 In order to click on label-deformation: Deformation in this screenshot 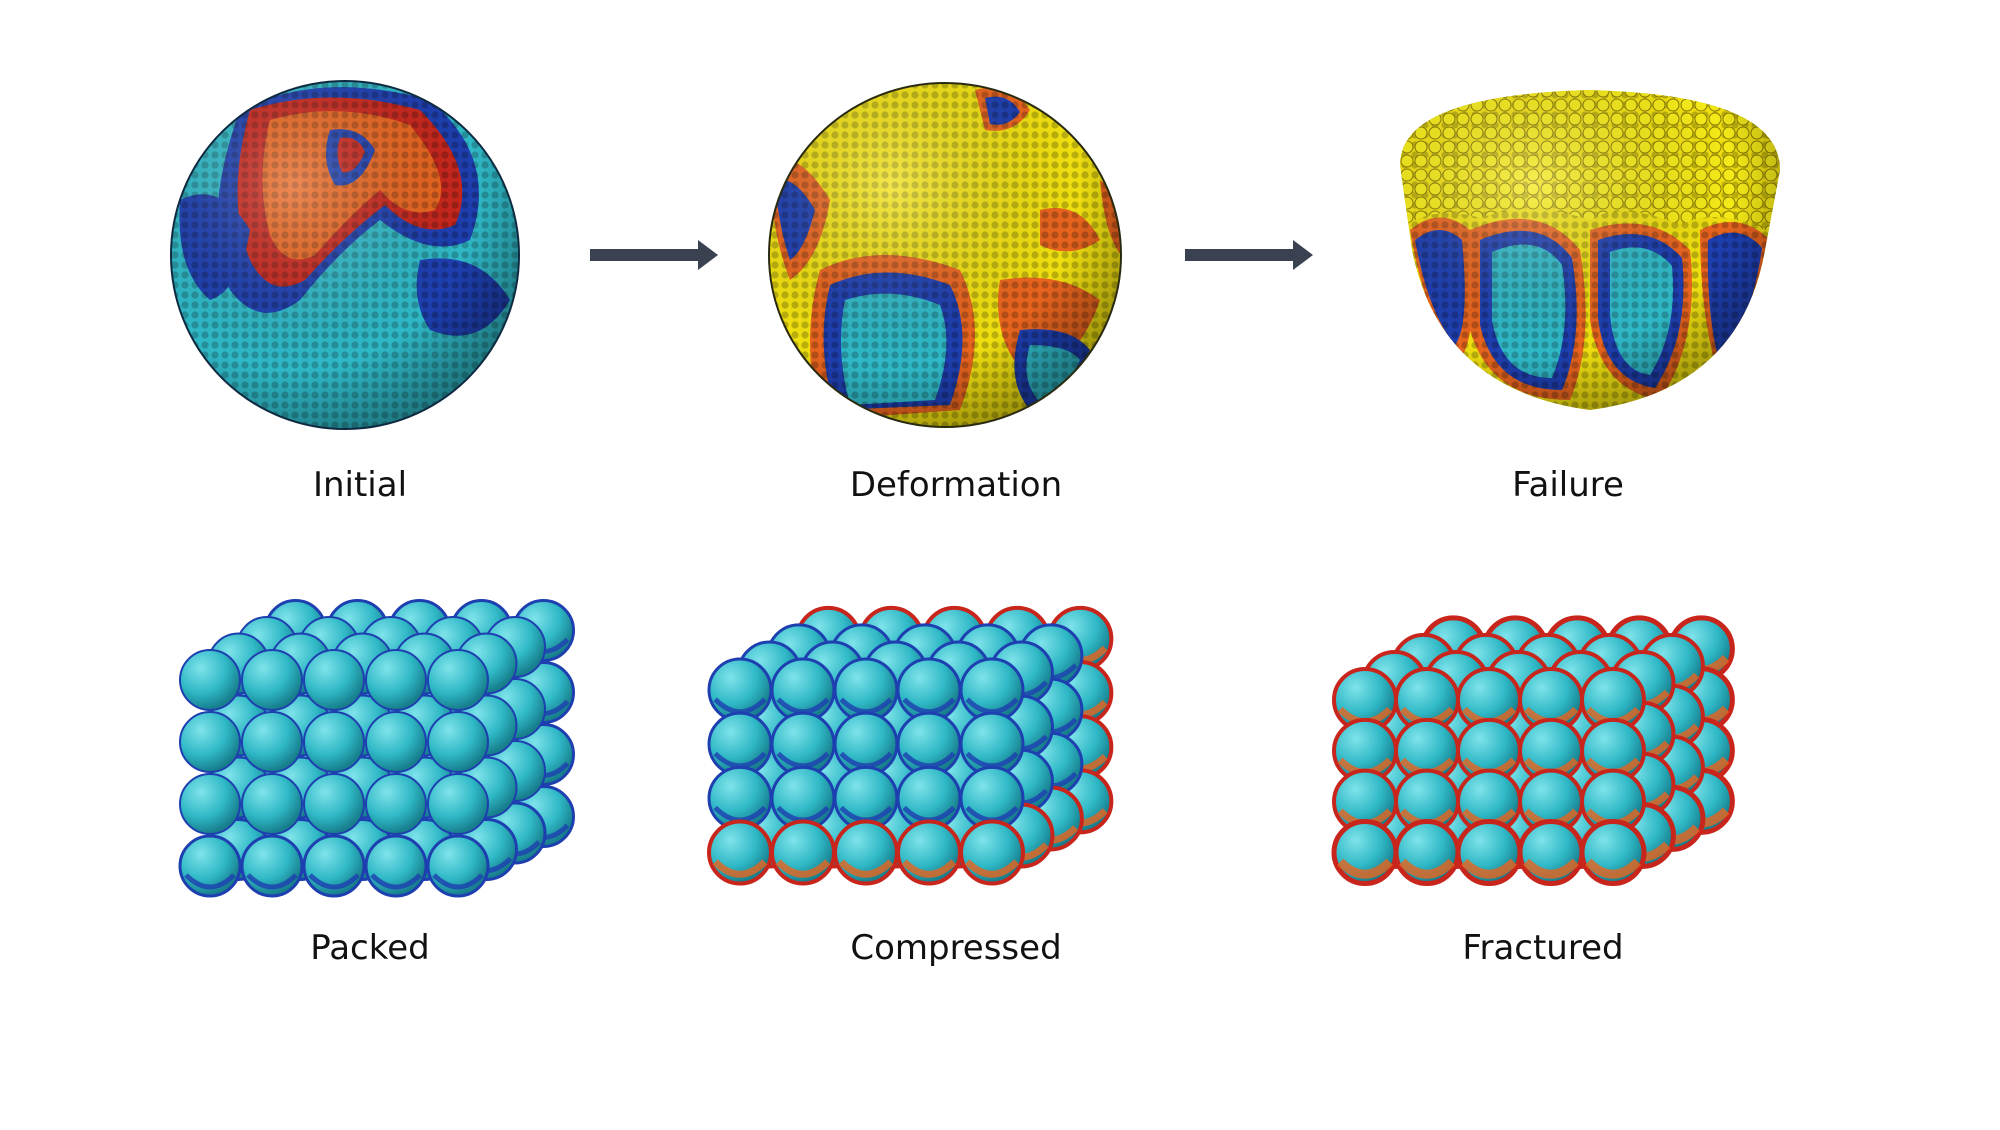, I will do `click(956, 485)`.